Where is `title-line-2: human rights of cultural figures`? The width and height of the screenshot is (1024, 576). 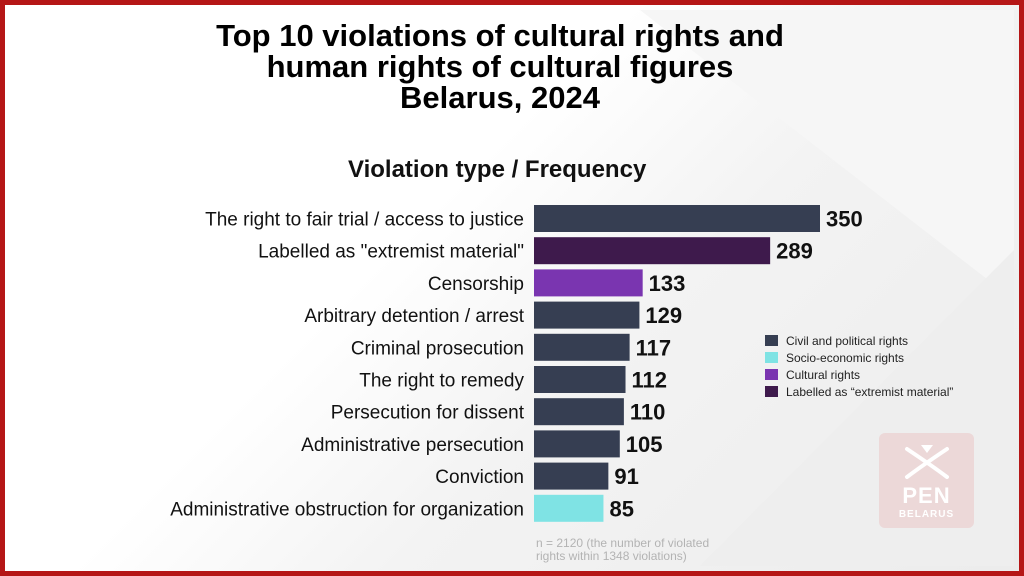
title-line-2: human rights of cultural figures is located at coordinates (500, 66).